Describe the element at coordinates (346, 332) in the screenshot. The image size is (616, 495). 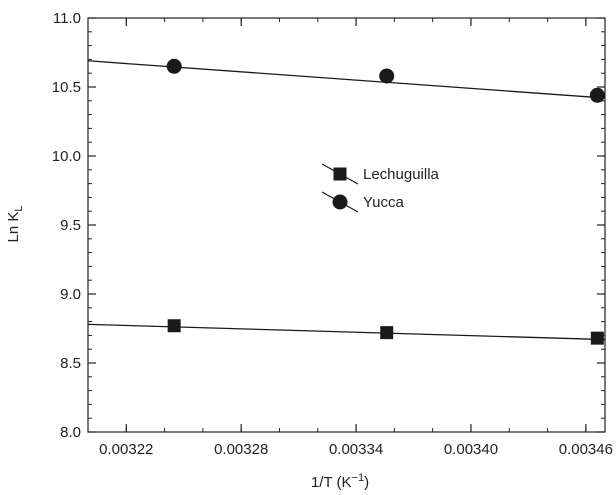
I see `lechuguilla-fit-line` at that location.